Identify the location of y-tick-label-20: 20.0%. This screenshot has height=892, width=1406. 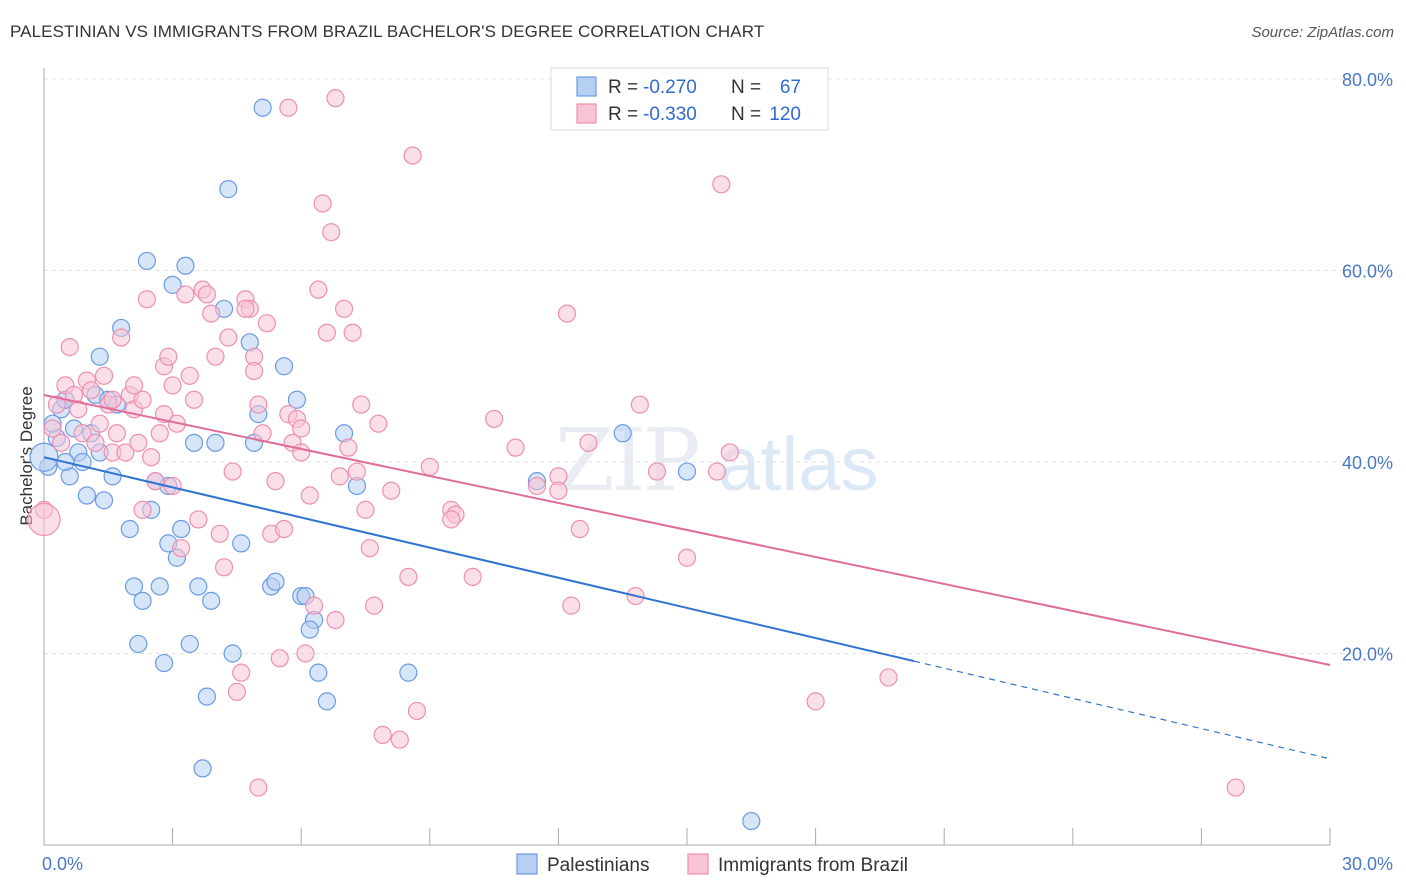
(1367, 655).